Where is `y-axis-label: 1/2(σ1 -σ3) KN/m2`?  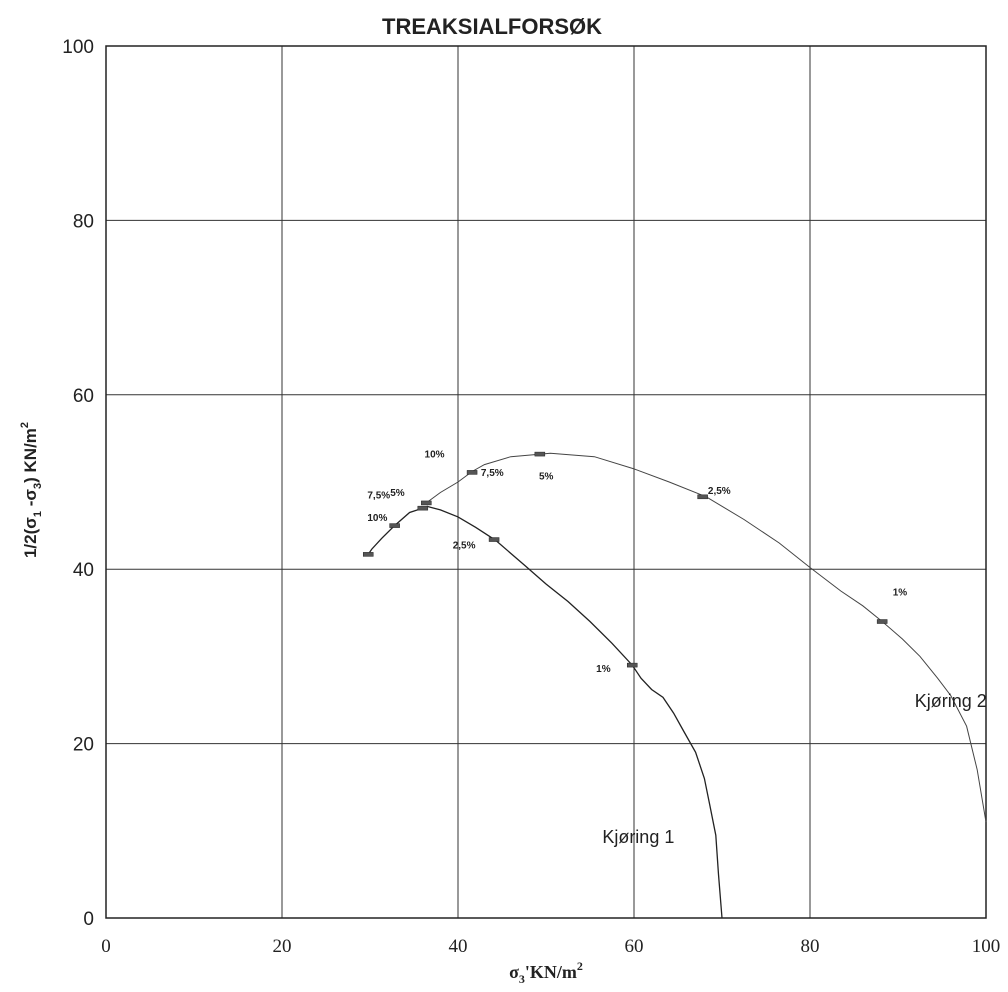 y-axis-label: 1/2(σ1 -σ3) KN/m2 is located at coordinates (31, 490).